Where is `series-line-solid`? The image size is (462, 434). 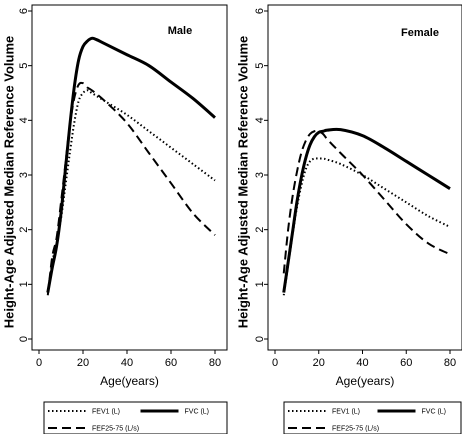
series-line-solid is located at coordinates (366, 210).